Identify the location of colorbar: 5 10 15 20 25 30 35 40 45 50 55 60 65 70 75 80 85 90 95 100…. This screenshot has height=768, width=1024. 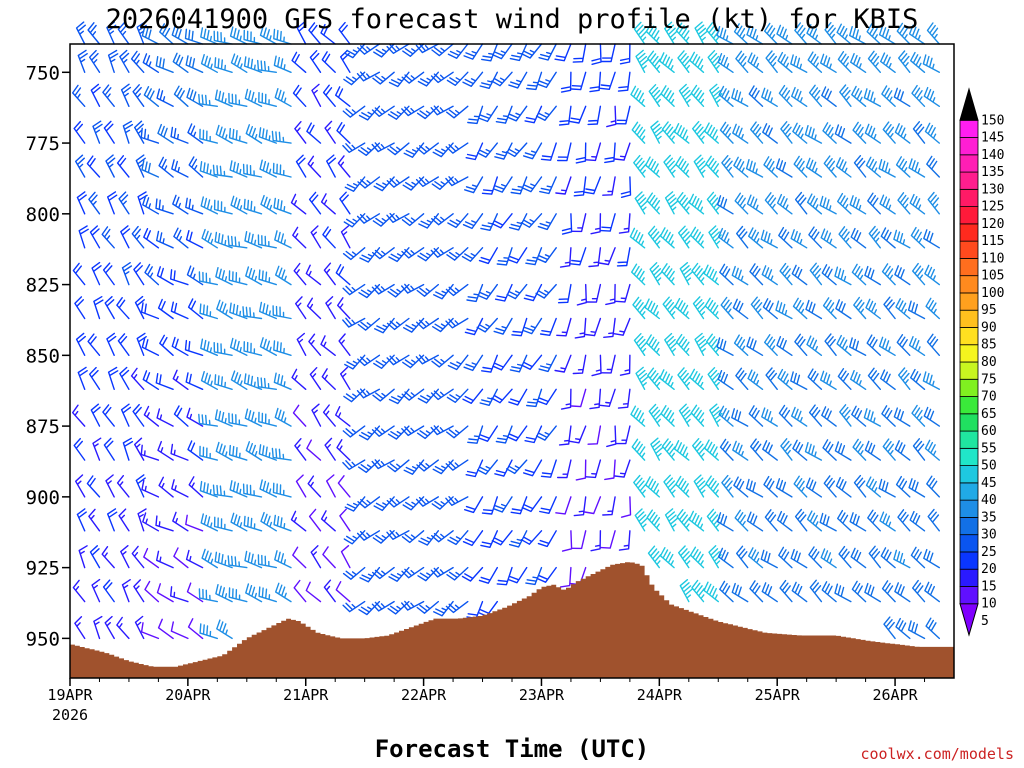
(981, 362).